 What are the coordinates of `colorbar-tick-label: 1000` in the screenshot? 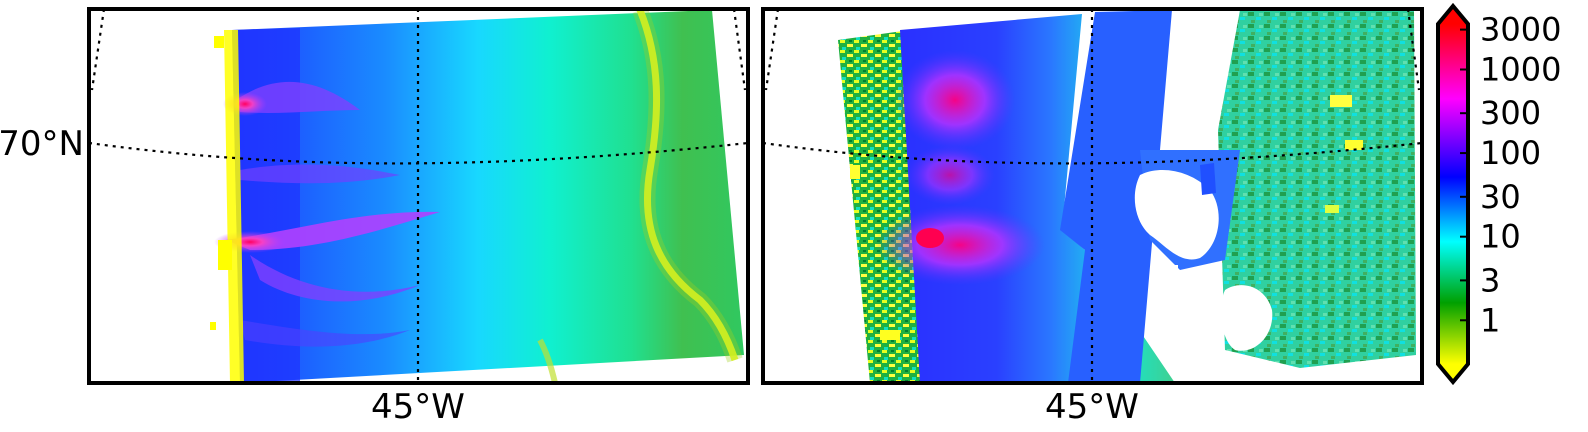 It's located at (1520, 69).